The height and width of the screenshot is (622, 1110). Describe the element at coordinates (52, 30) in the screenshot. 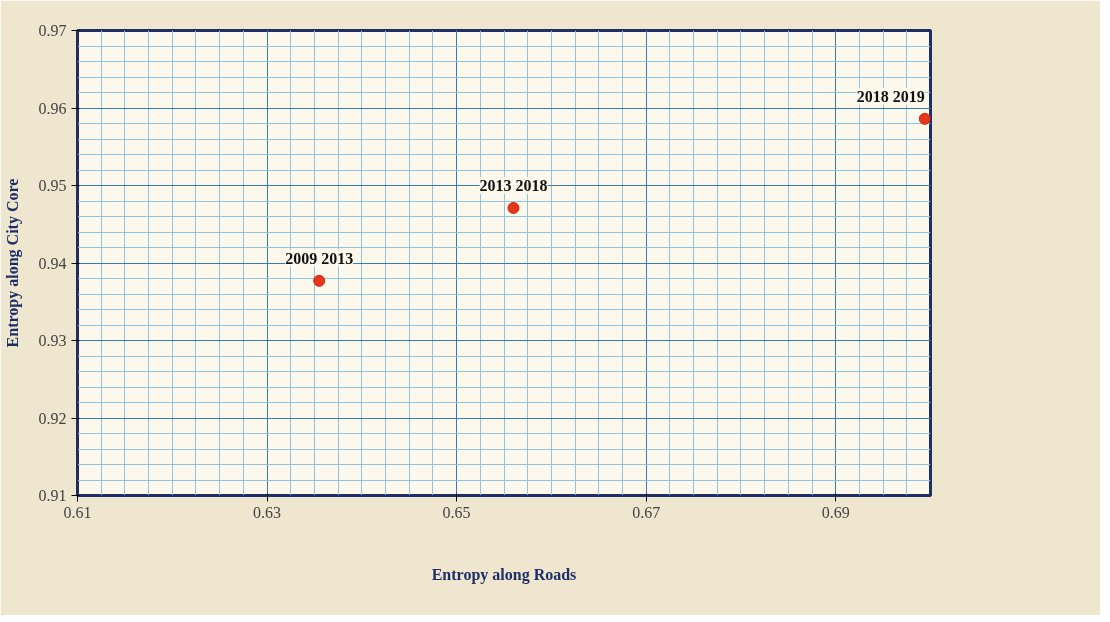

I see `y-tick-label: 0.97` at that location.